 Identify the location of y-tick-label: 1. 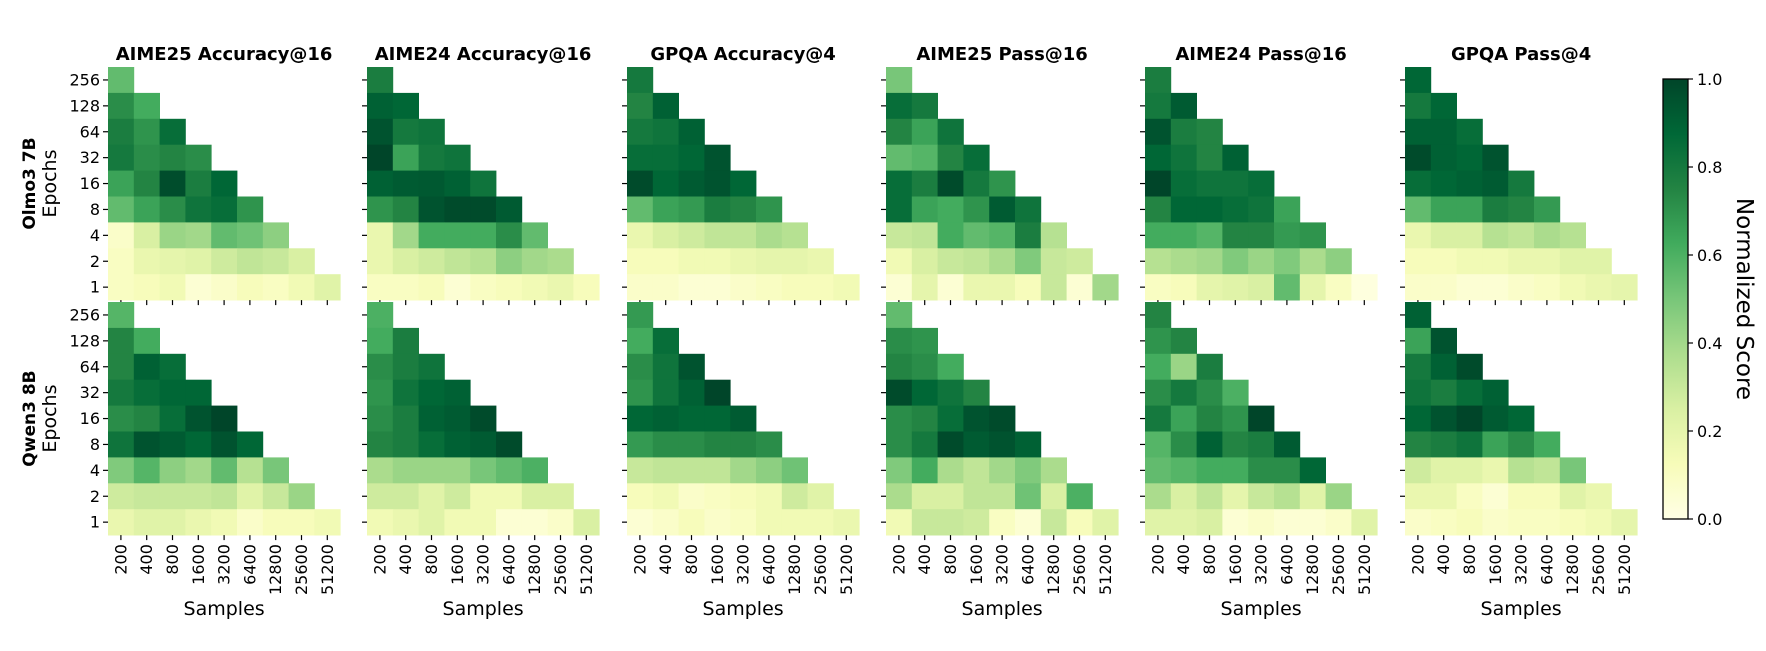
(95, 522).